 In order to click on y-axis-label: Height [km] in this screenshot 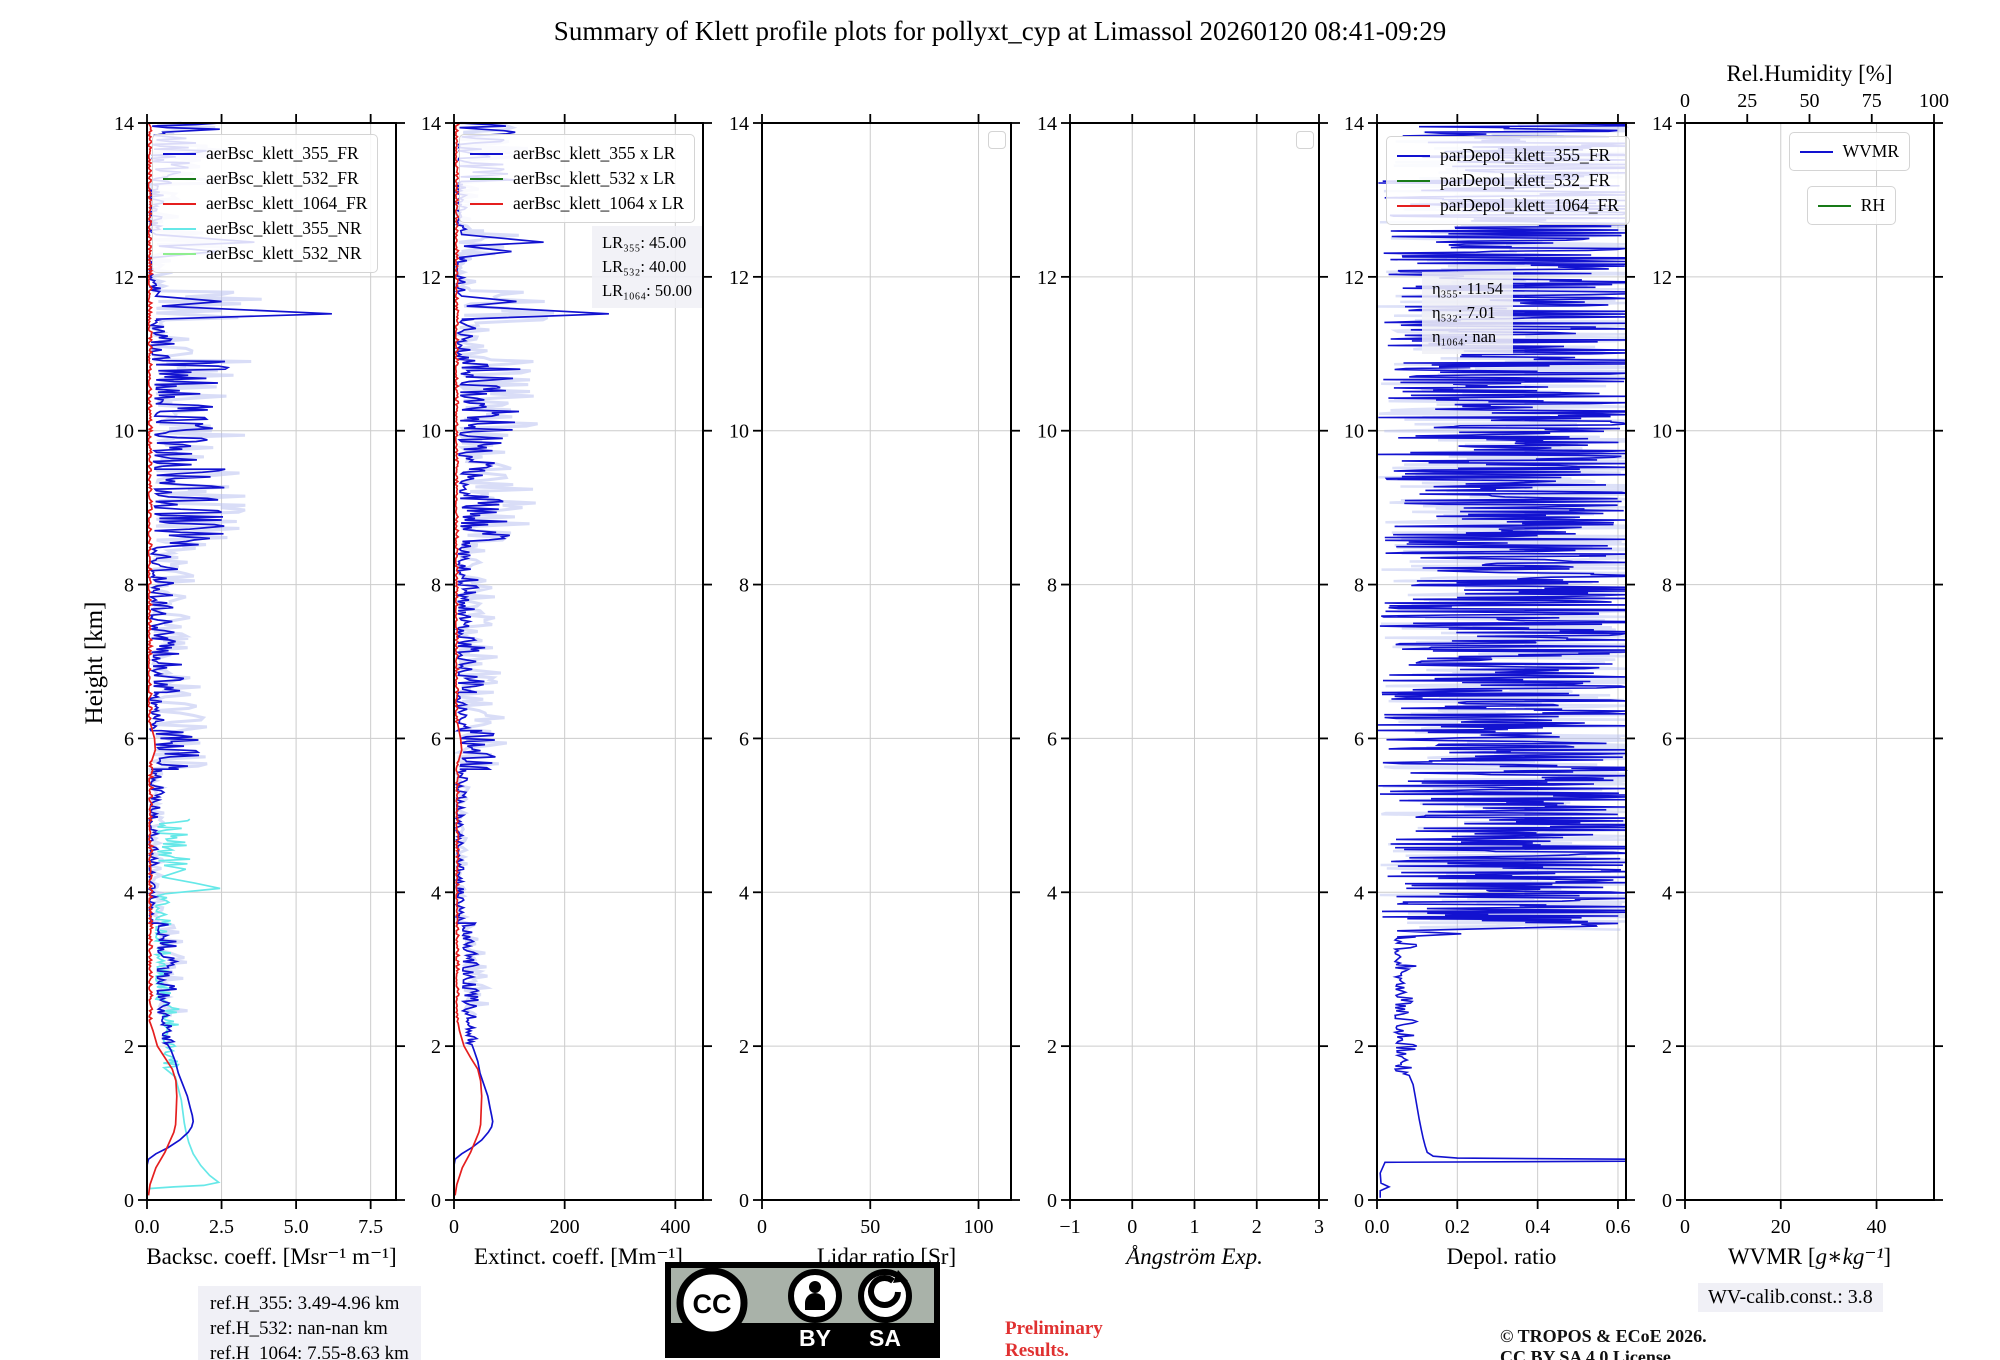, I will do `click(94, 663)`.